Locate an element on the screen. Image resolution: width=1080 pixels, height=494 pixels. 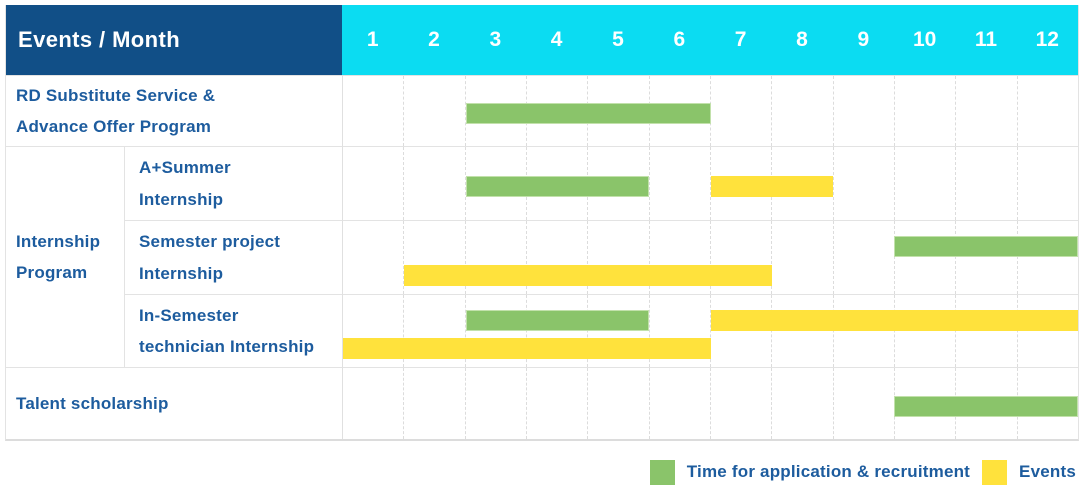
bar-events-m1-m6 is located at coordinates (527, 348).